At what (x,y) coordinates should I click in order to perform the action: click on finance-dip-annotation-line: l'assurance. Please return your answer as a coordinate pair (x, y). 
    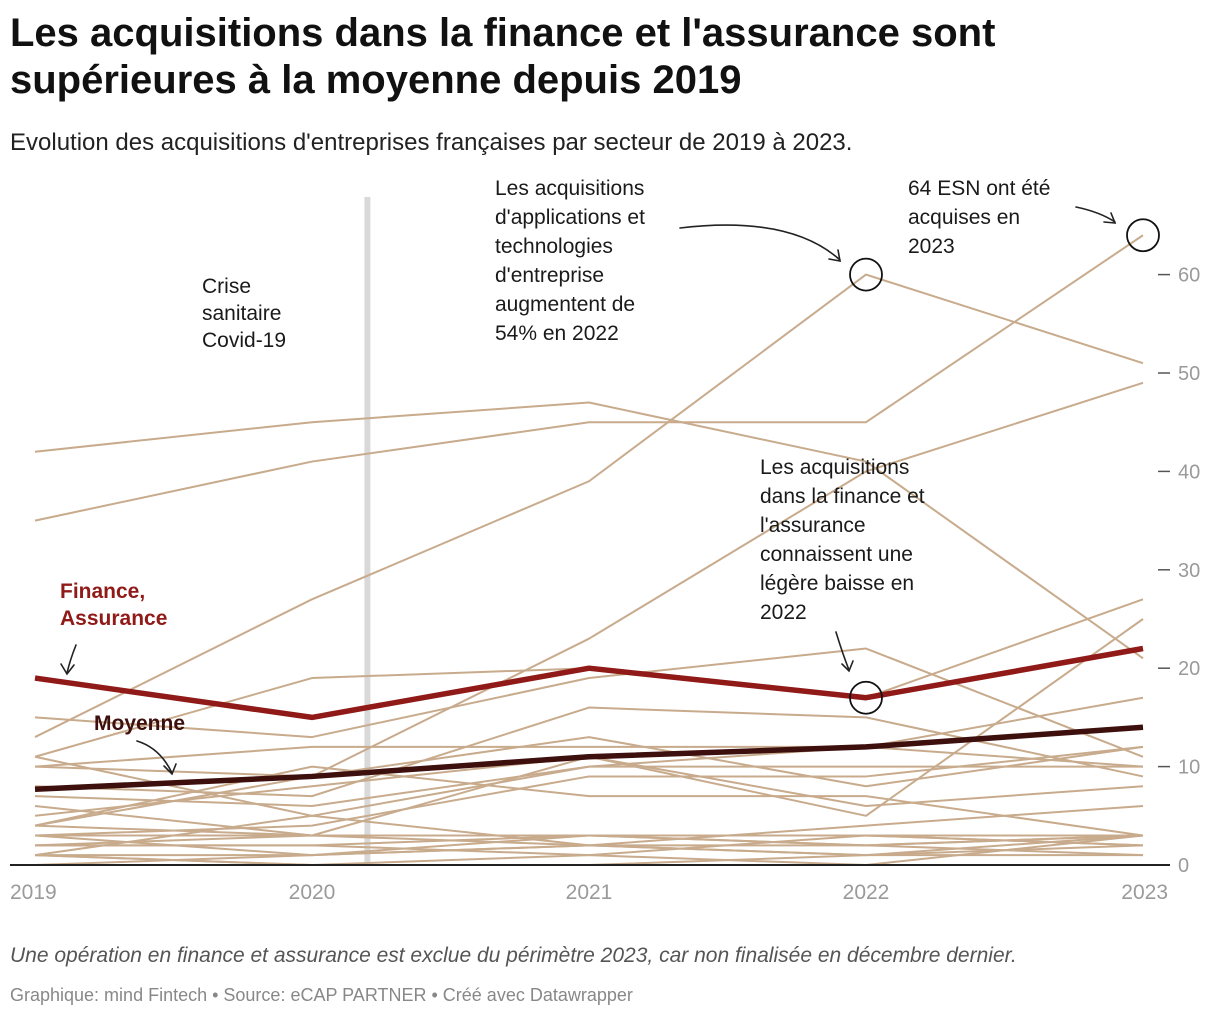
    Looking at the image, I should click on (813, 525).